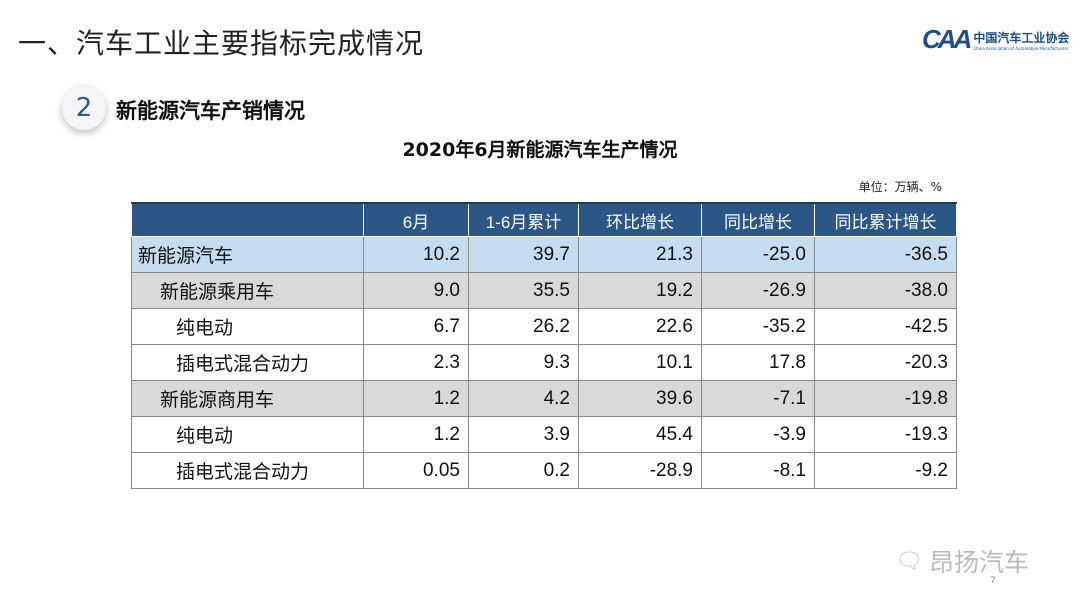 This screenshot has width=1080, height=608. What do you see at coordinates (758, 254) in the screenshot?
I see `cell-value: -25.0` at bounding box center [758, 254].